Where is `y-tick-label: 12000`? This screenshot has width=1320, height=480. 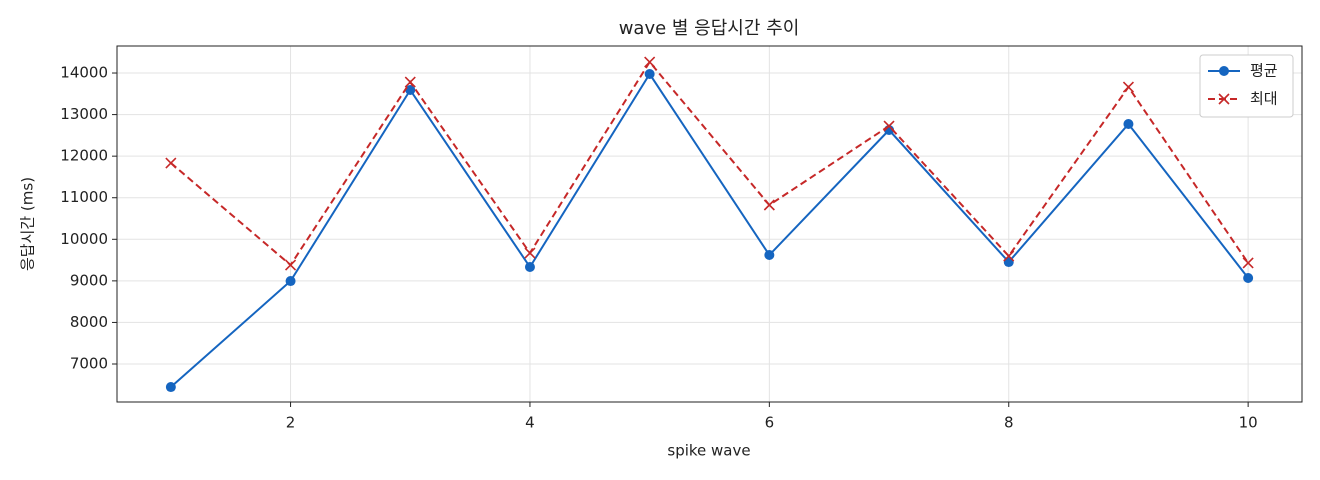
y-tick-label: 12000 is located at coordinates (84, 156).